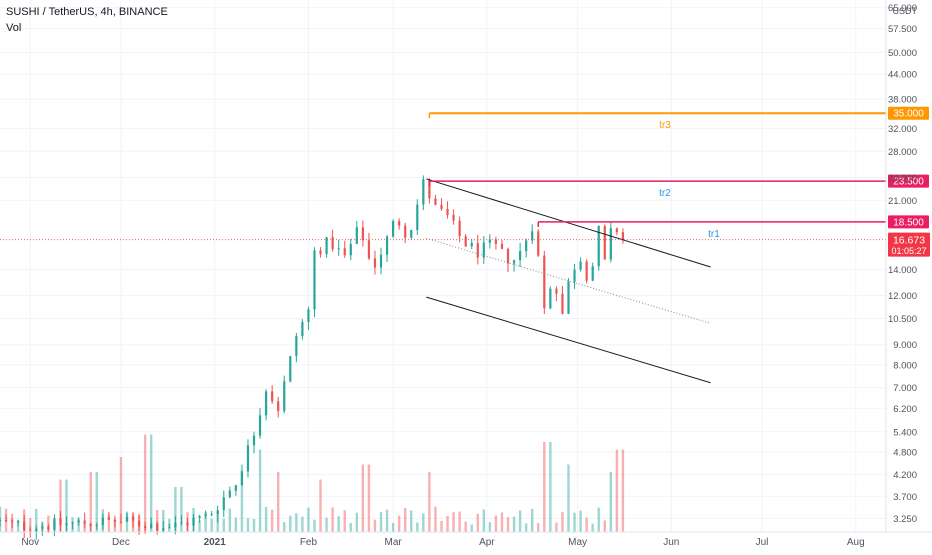 The width and height of the screenshot is (932, 555). Describe the element at coordinates (568, 223) in the screenshot. I see `channel-line-upper` at that location.